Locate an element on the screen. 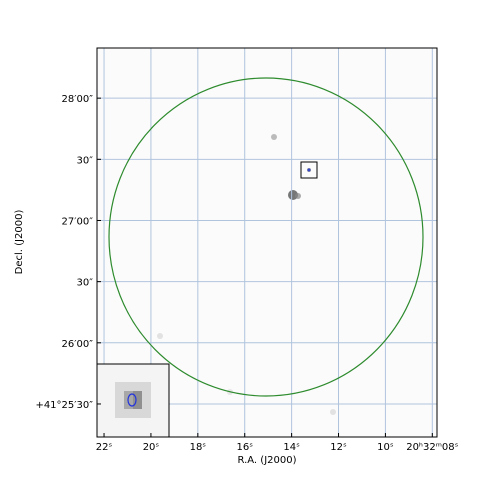 Image resolution: width=485 pixels, height=485 pixels. x-tick-label: 20ʰ32ᵐ08ˢ is located at coordinates (432, 447).